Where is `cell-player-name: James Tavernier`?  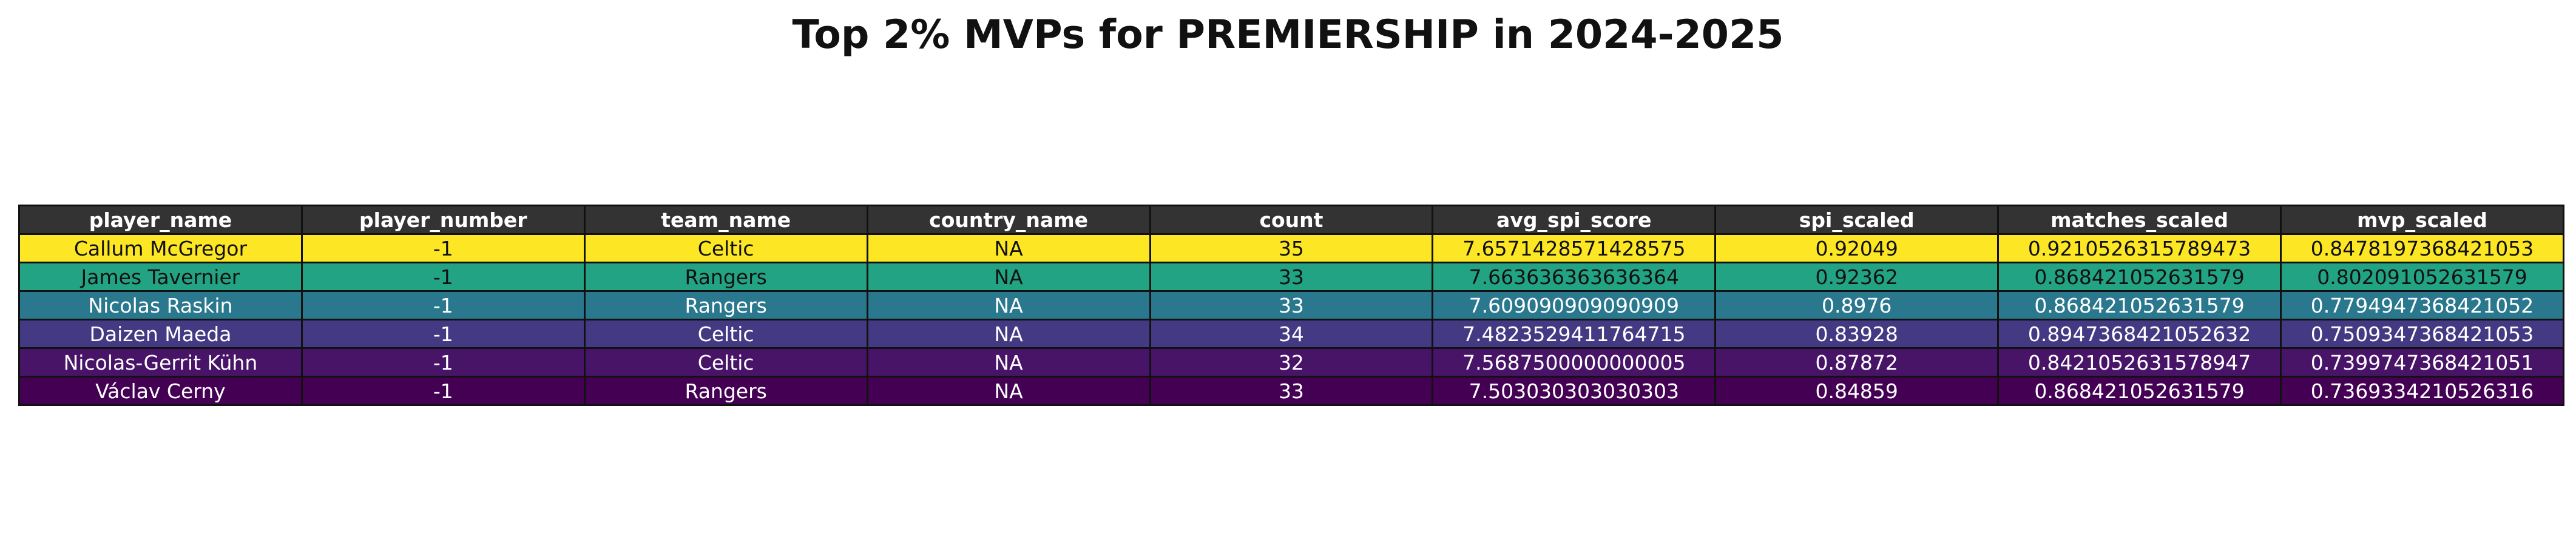
cell-player-name: James Tavernier is located at coordinates (160, 277).